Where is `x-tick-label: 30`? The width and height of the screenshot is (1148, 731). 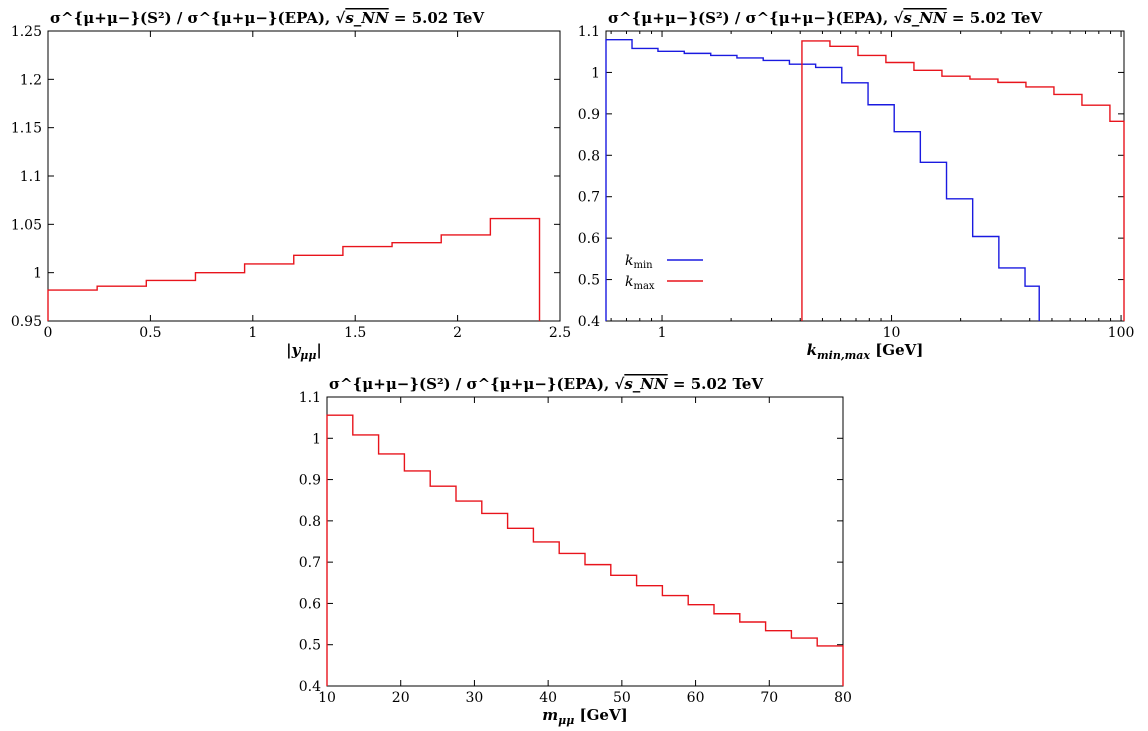 x-tick-label: 30 is located at coordinates (475, 698).